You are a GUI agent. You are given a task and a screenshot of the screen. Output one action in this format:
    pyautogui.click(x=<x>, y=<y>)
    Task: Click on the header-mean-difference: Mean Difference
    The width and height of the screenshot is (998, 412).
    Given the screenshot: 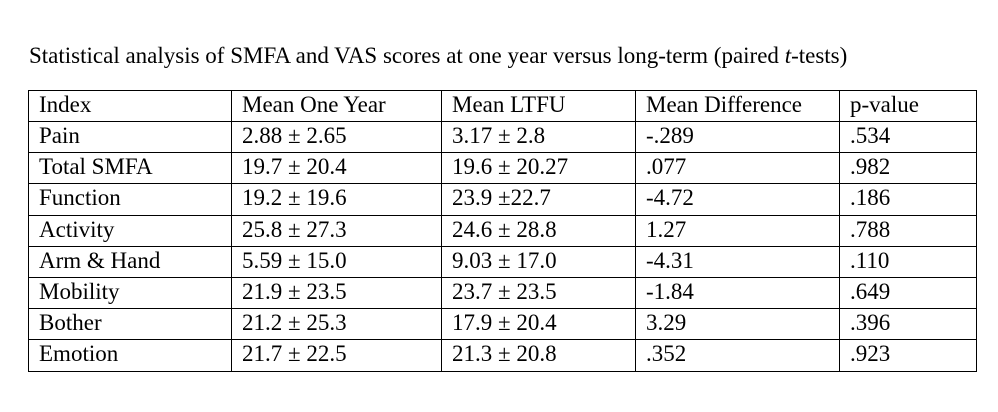 What is the action you would take?
    pyautogui.click(x=737, y=106)
    